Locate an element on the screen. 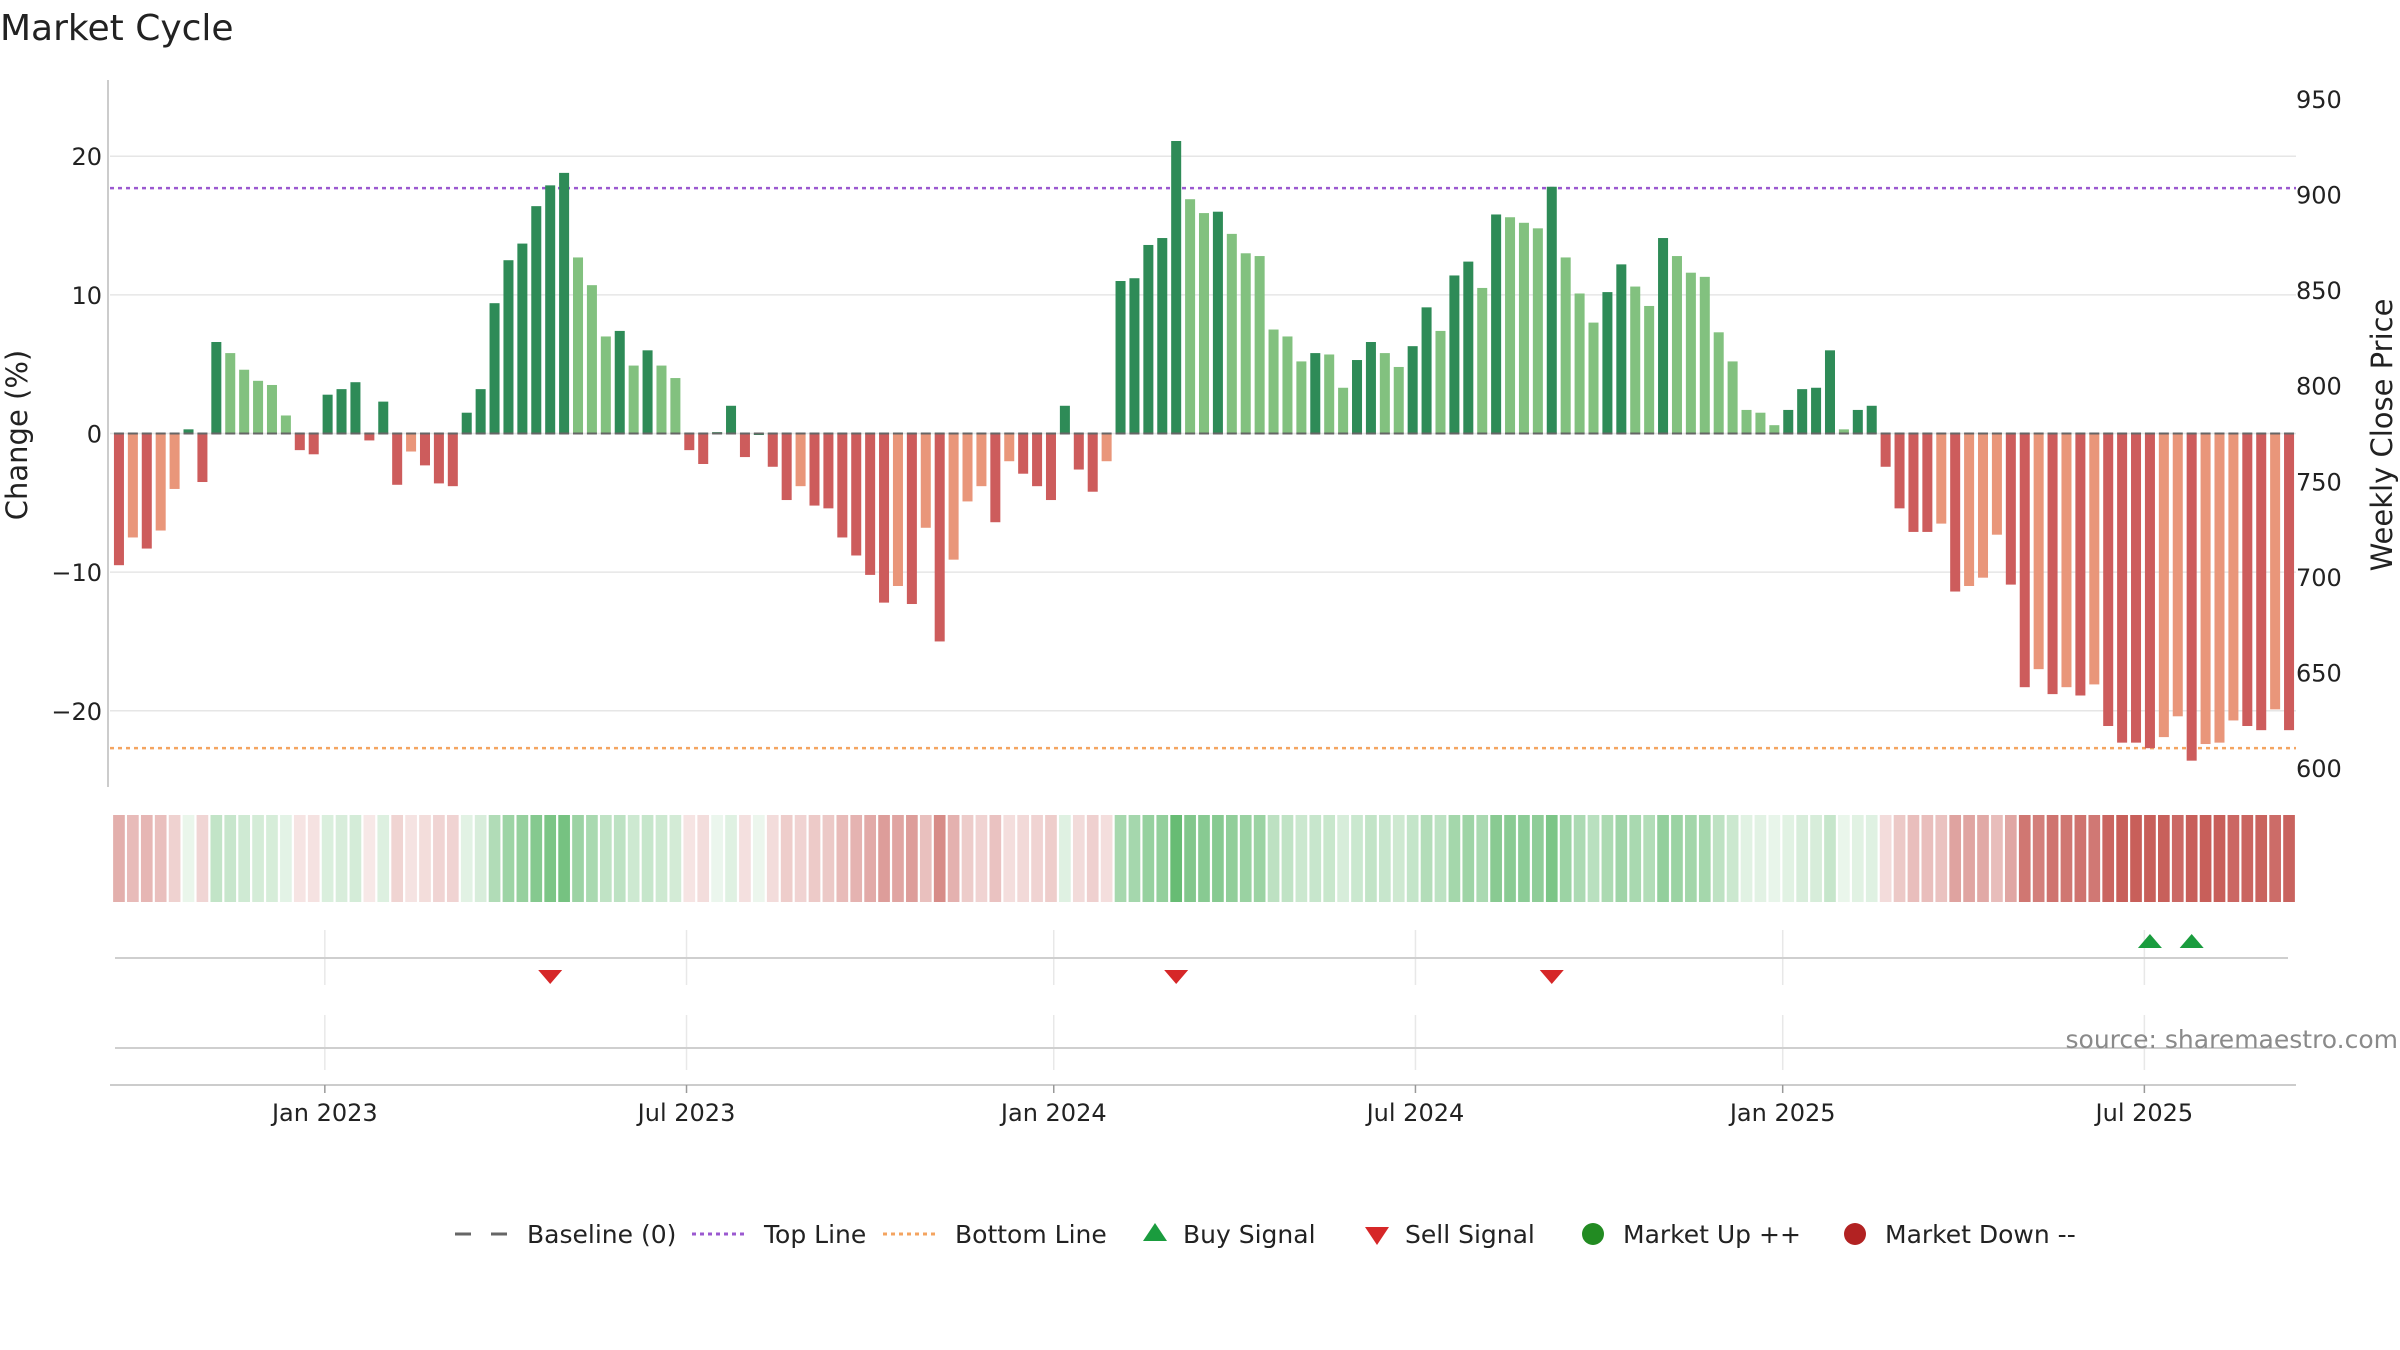  y-right-tick-label: 950 is located at coordinates (2319, 100).